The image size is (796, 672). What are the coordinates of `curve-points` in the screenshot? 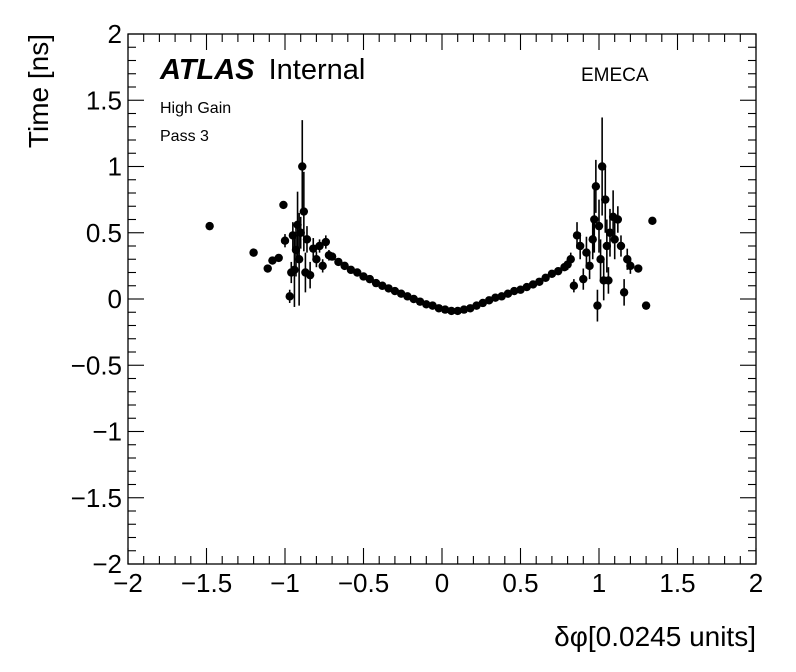 It's located at (448, 284).